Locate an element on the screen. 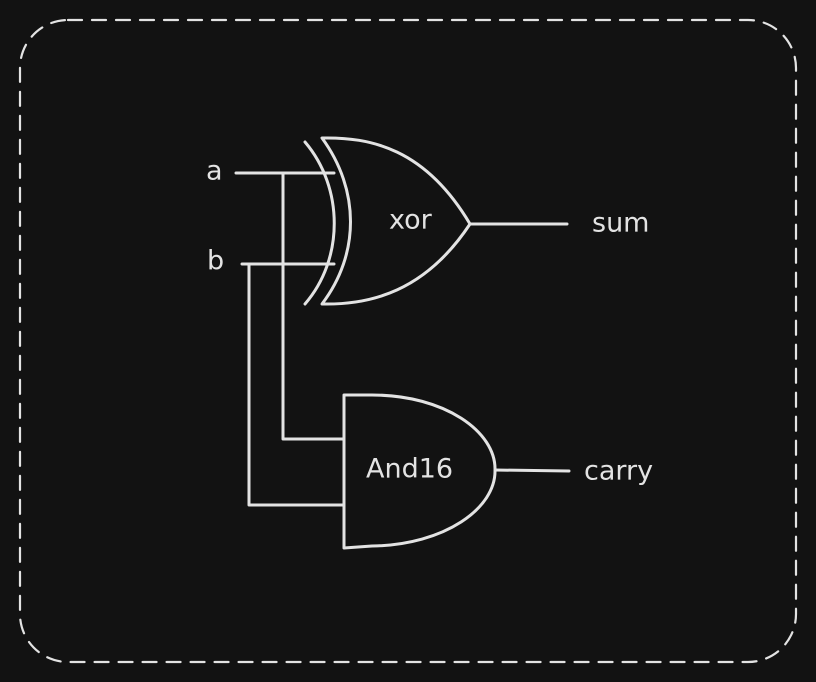 Image resolution: width=816 pixels, height=682 pixels. xor-gate: xor is located at coordinates (387, 221).